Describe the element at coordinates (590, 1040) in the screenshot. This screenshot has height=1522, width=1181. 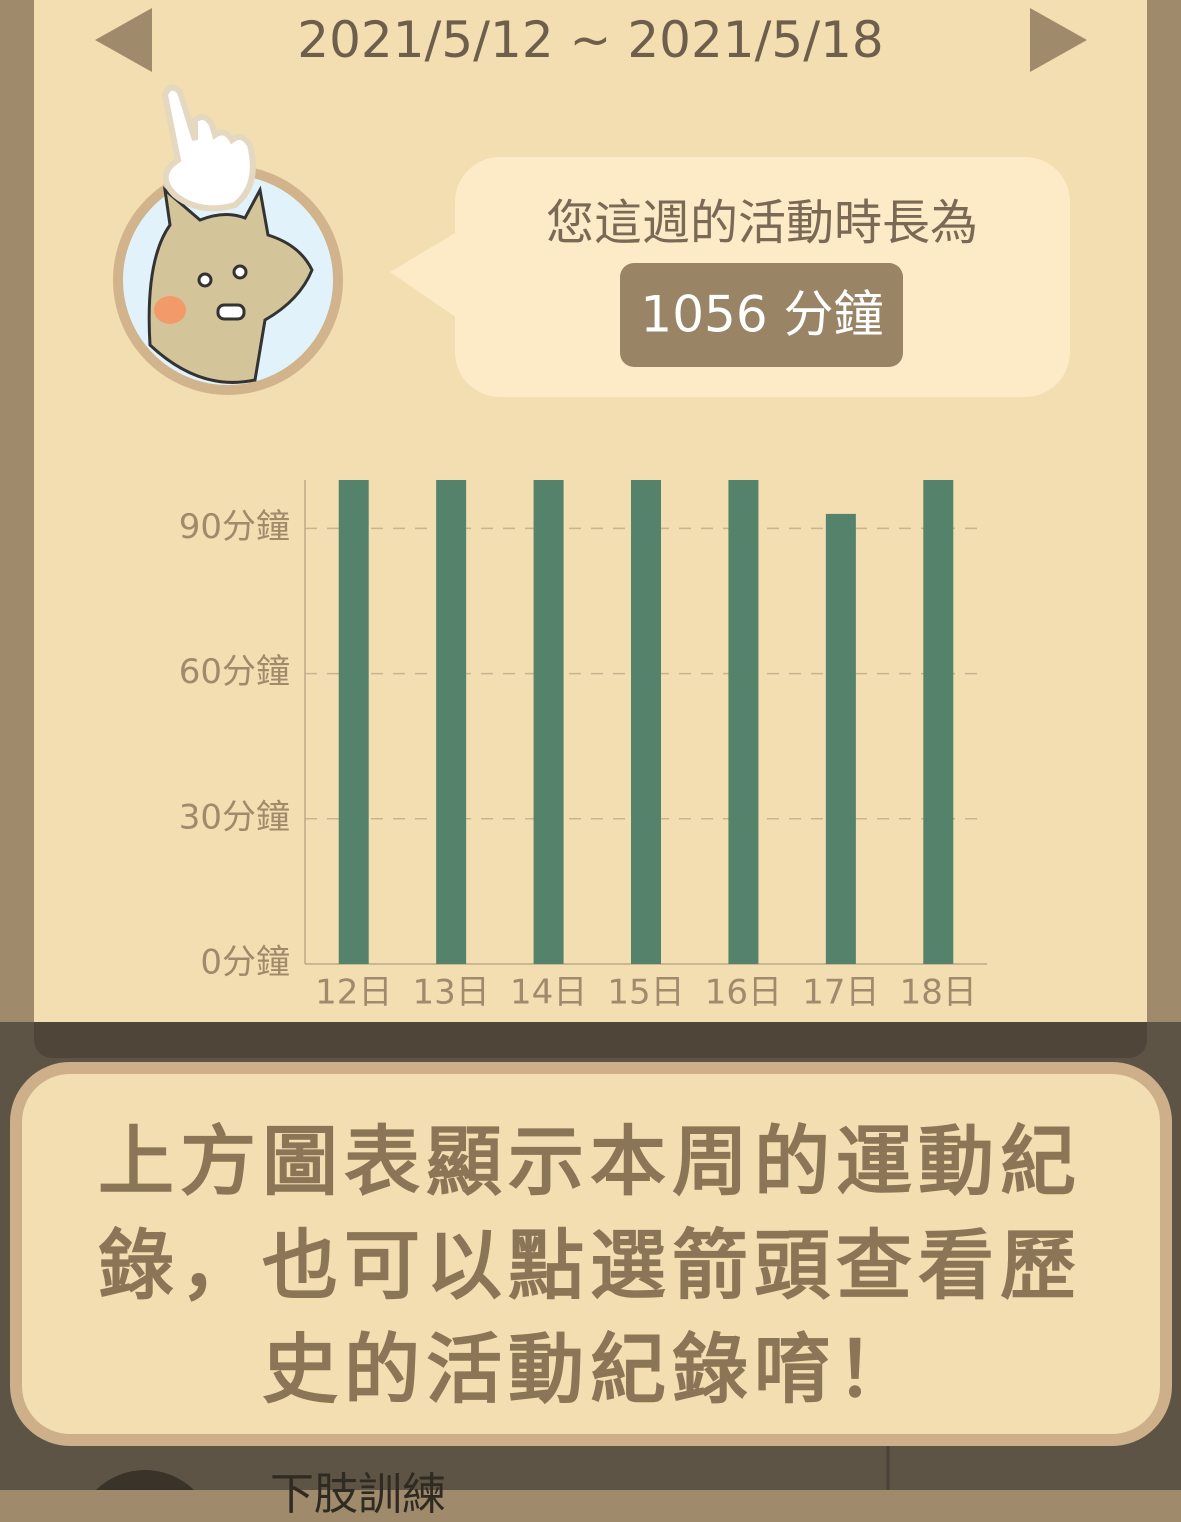
I see `panel-edge` at that location.